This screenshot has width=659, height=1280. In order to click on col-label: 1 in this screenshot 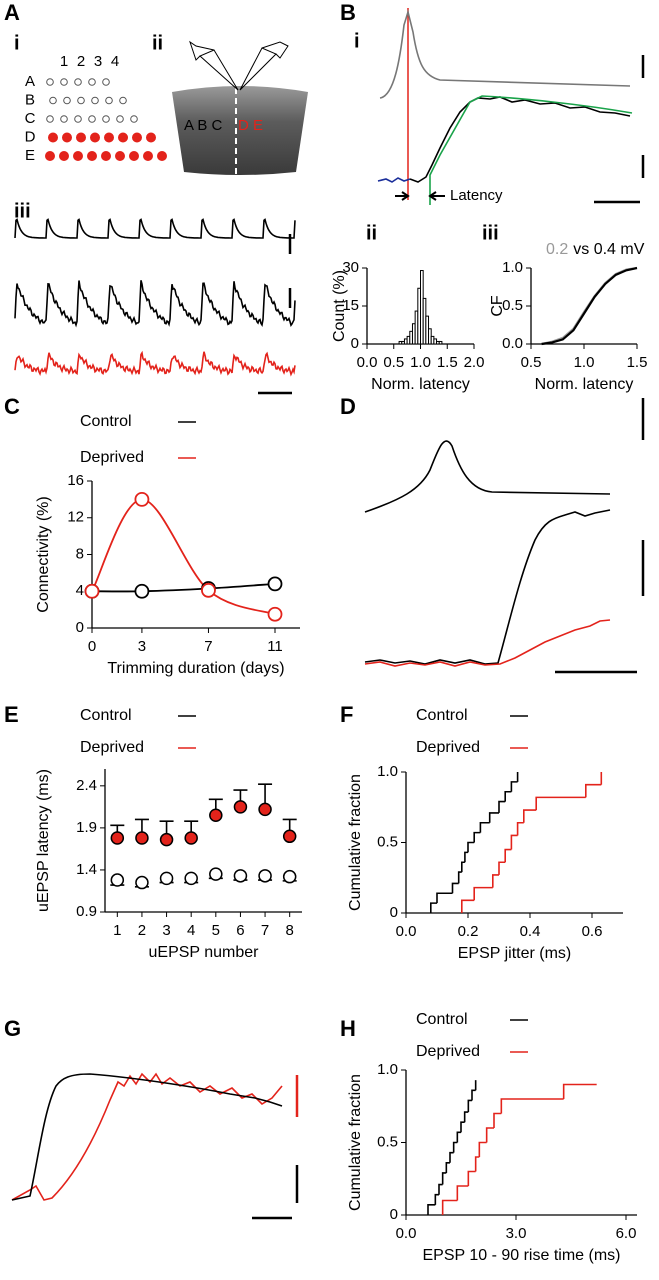, I will do `click(64, 61)`.